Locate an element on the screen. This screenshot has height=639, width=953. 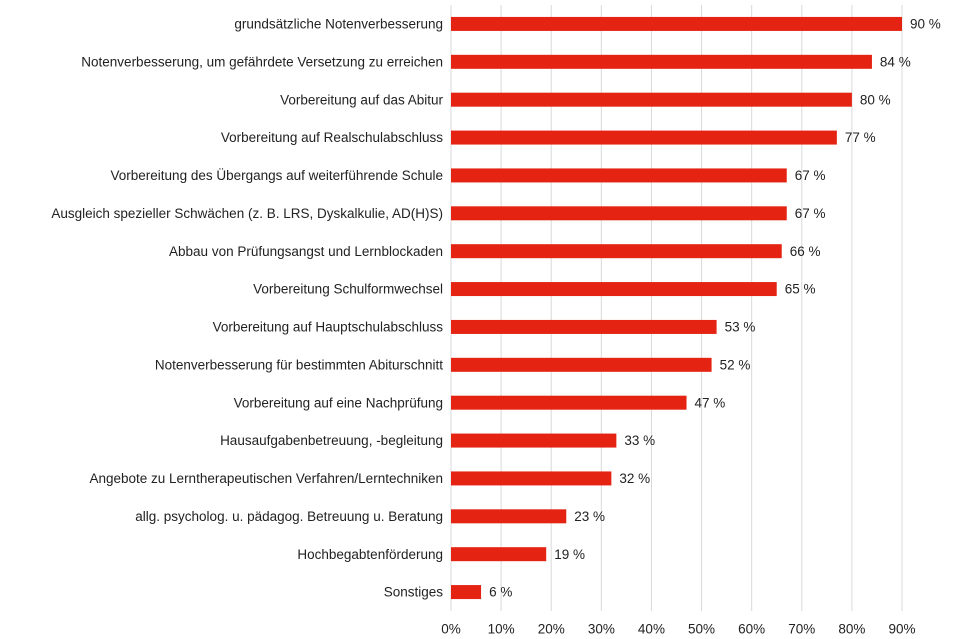
category-label: Hochbegabtenförderung is located at coordinates (370, 554).